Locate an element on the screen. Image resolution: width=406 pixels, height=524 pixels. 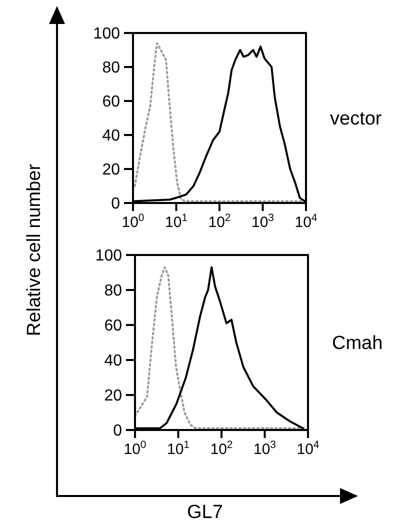
x-axis-title: GL7 is located at coordinates (205, 512).